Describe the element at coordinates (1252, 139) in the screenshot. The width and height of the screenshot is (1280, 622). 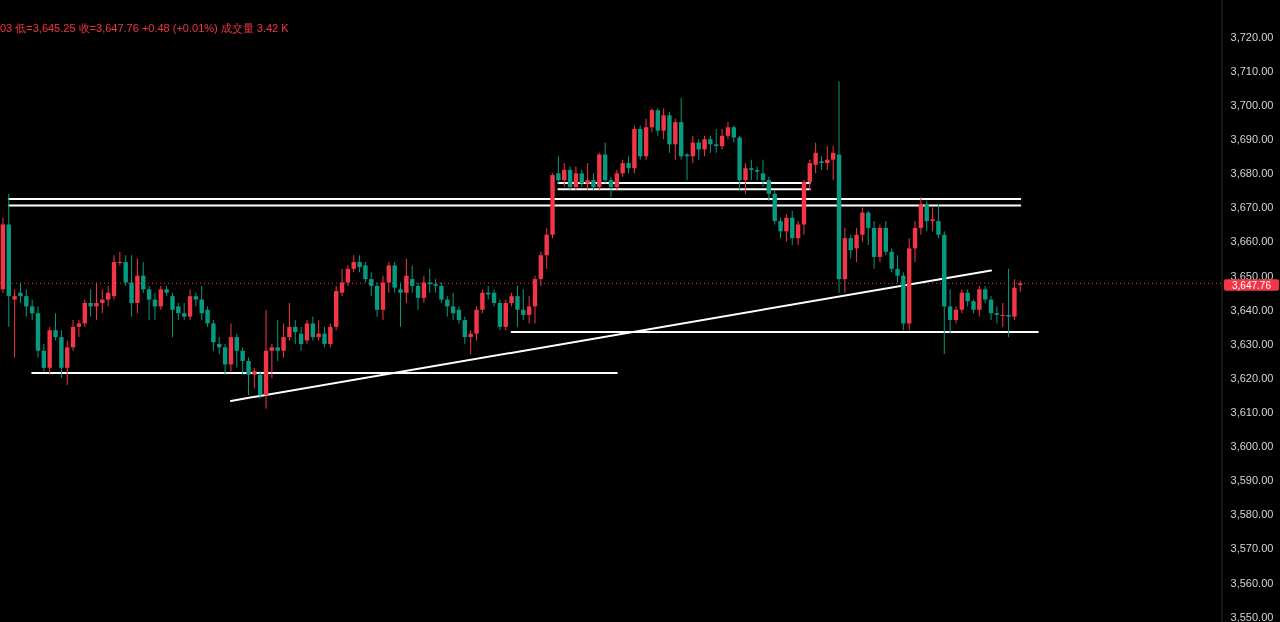
I see `y-tick-label: 3,690.00` at that location.